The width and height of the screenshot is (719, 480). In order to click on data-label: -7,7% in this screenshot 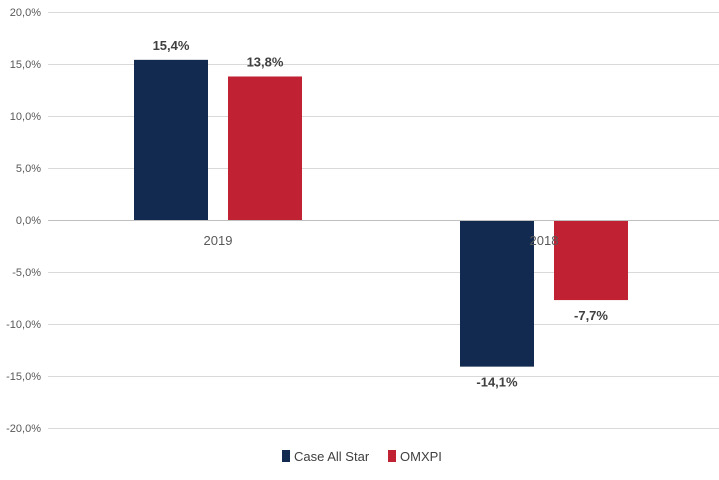, I will do `click(591, 315)`.